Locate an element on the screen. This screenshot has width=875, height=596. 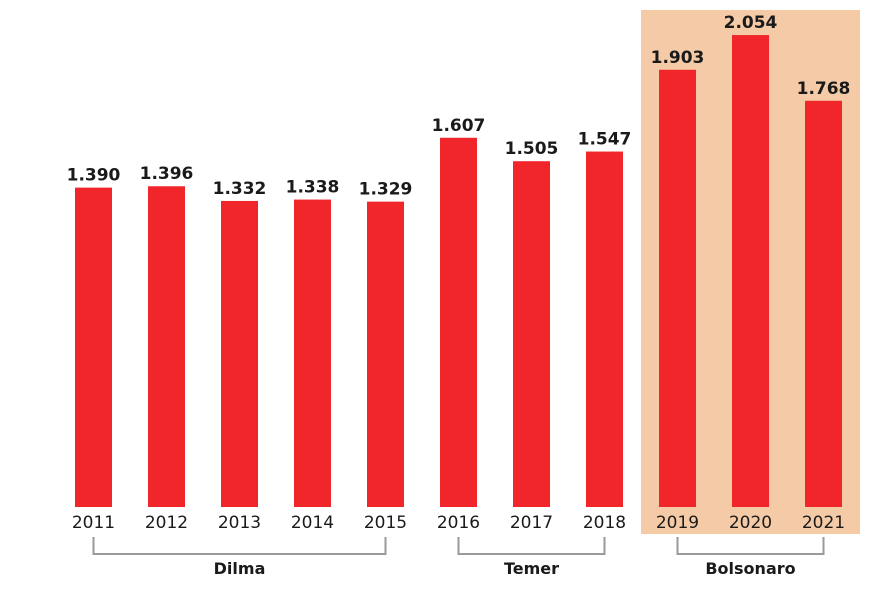
group-brackets-group: Dilma Temer Bolsonaro is located at coordinates (458, 557).